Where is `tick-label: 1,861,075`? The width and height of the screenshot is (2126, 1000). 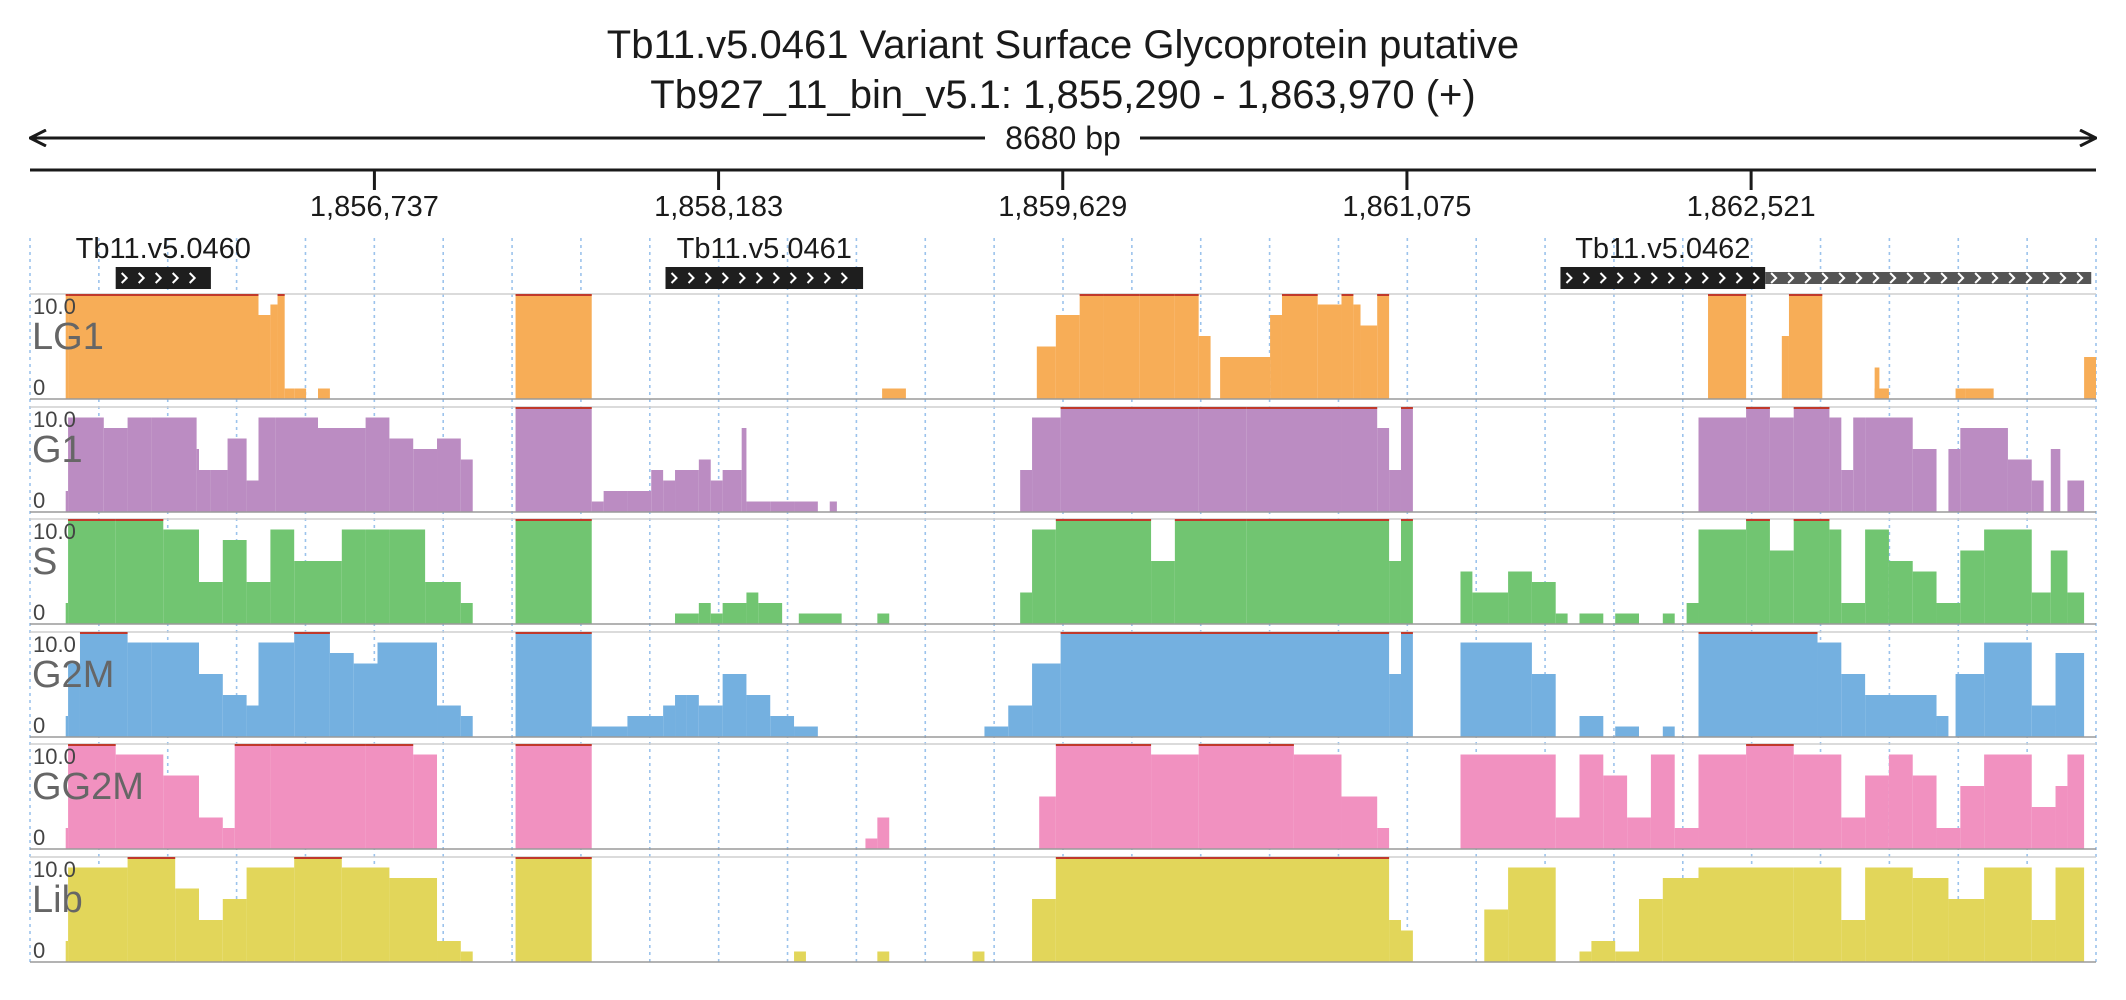 tick-label: 1,861,075 is located at coordinates (1406, 207).